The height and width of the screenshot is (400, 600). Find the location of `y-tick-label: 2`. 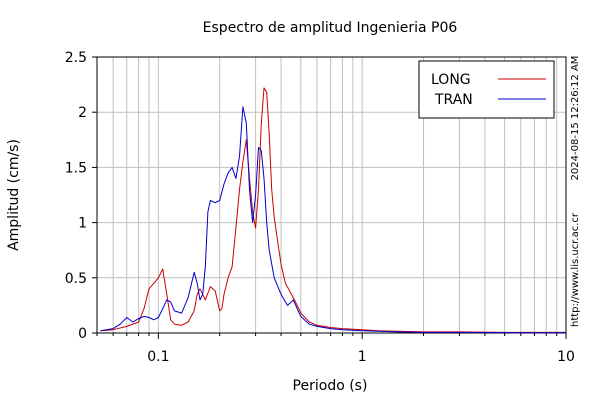

y-tick-label: 2 is located at coordinates (82, 113).